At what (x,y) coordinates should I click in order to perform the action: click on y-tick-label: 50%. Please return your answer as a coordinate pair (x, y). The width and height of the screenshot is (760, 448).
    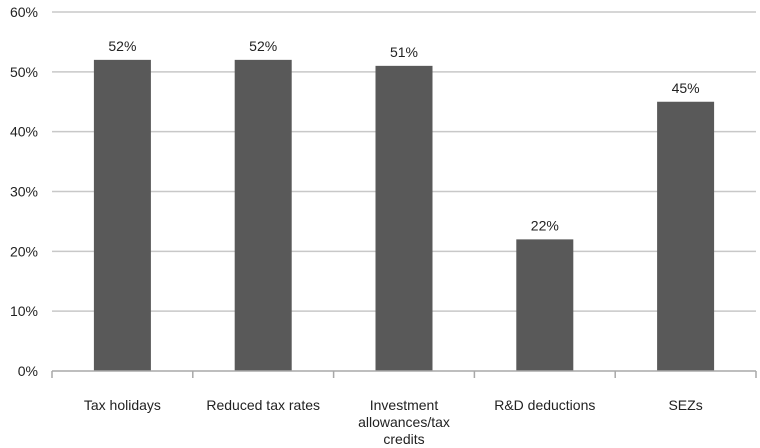
    Looking at the image, I should click on (24, 72).